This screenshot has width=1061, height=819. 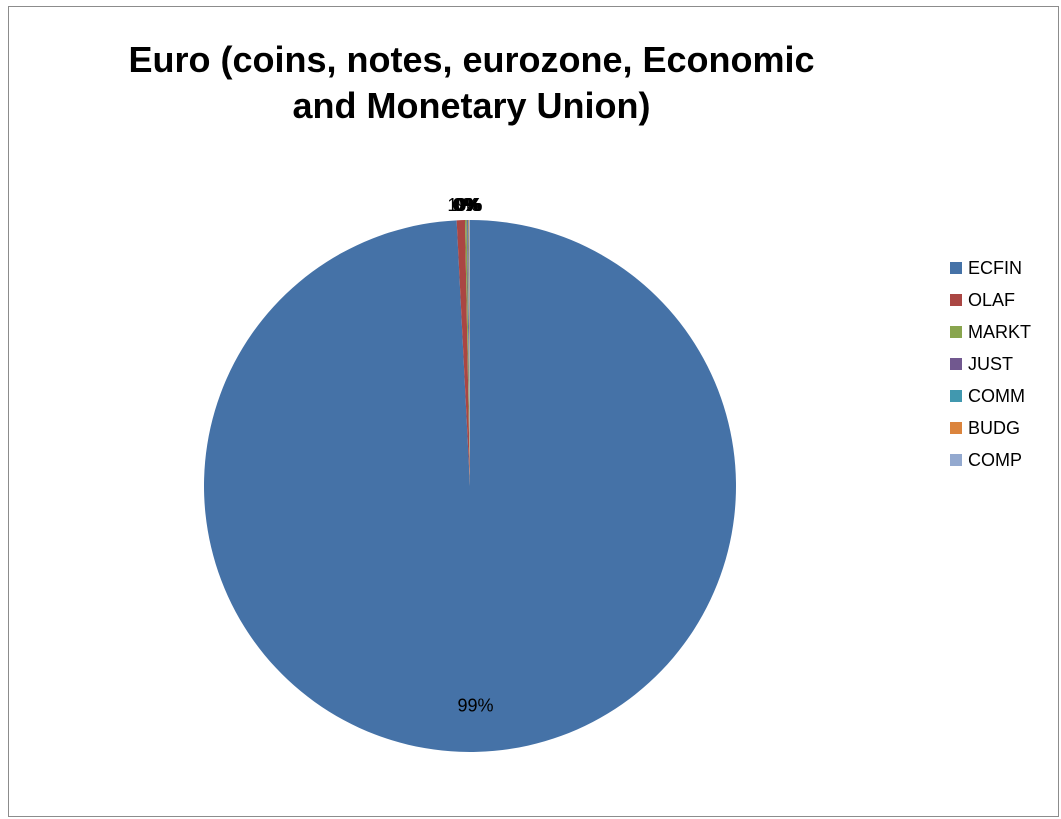 I want to click on pie-slice-labels: 99%1%0%0%0%0%0%, so click(x=470, y=455).